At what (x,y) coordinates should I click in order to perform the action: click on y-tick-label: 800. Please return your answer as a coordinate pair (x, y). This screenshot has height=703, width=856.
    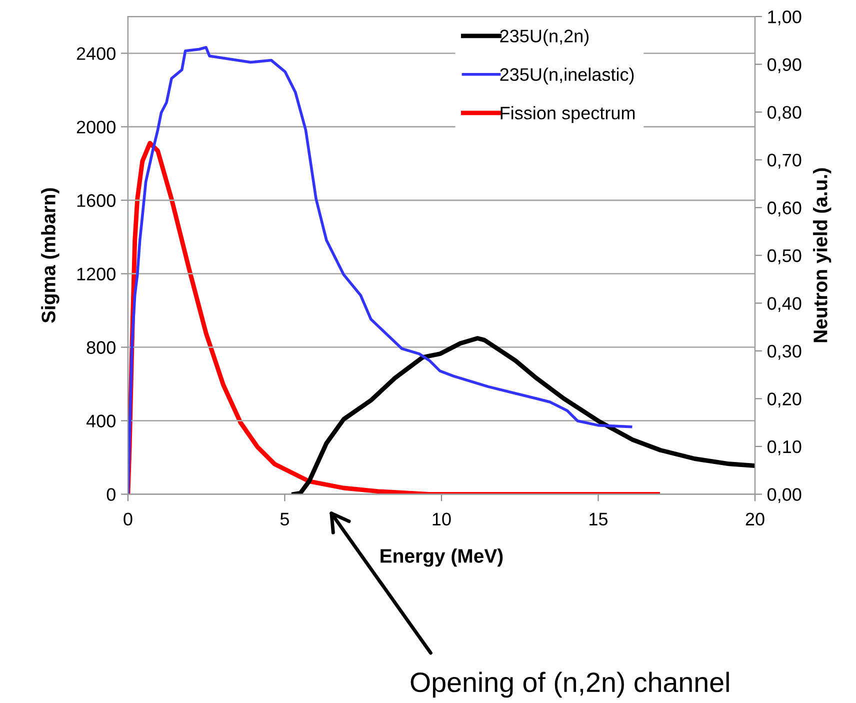
    Looking at the image, I should click on (101, 347).